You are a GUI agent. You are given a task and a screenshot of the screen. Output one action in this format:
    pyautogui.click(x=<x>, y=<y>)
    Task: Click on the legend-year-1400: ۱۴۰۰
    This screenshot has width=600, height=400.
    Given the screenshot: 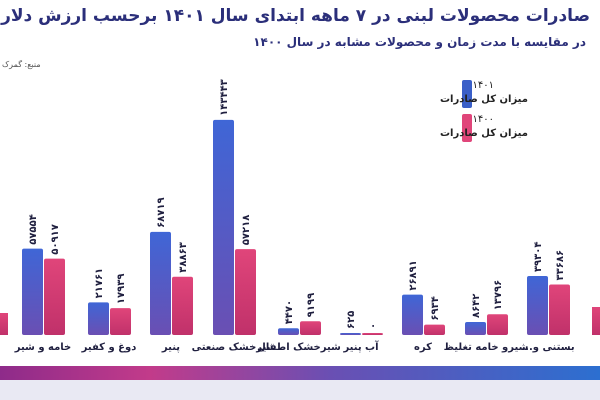 What is the action you would take?
    pyautogui.click(x=483, y=119)
    